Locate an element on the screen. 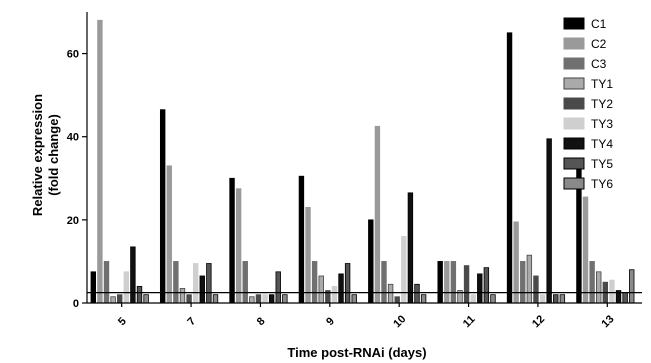  y-axis-title-line-1: Relative expression is located at coordinates (37, 155).